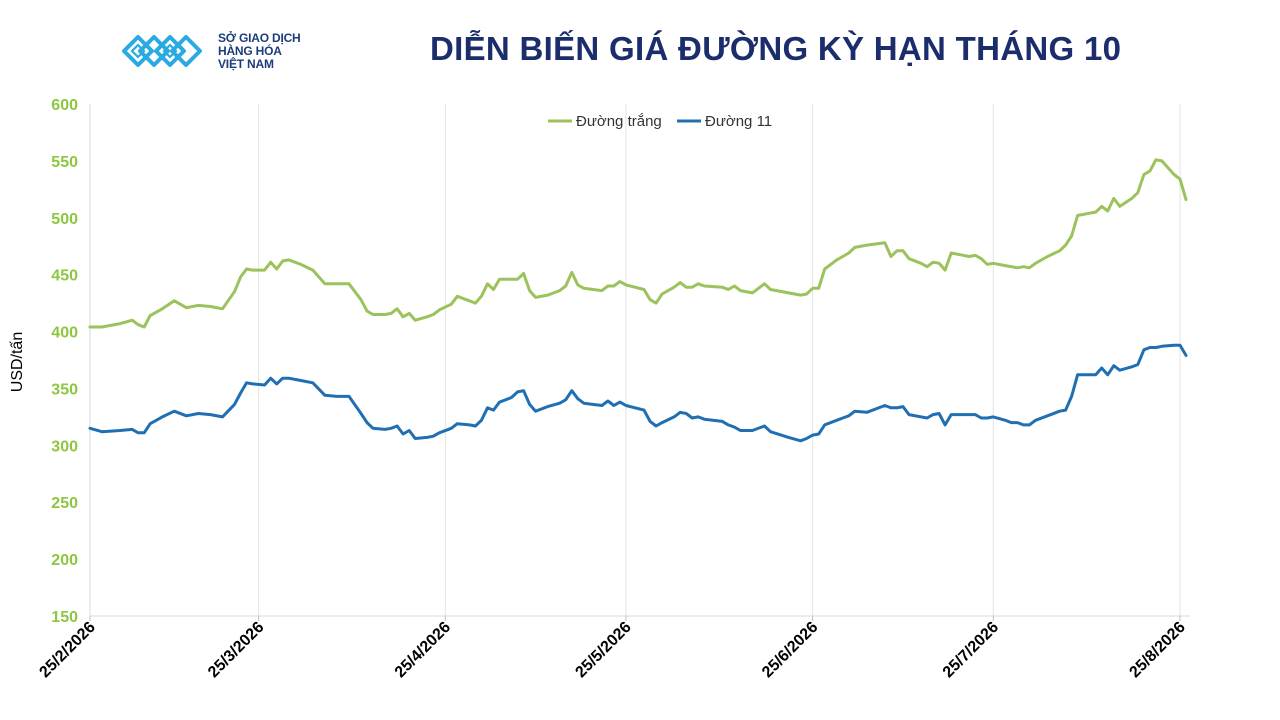 The width and height of the screenshot is (1280, 720). I want to click on brand-logo: SỞ GIAO DỊCH HÀNG HÓA VIỆT NAM, so click(220, 51).